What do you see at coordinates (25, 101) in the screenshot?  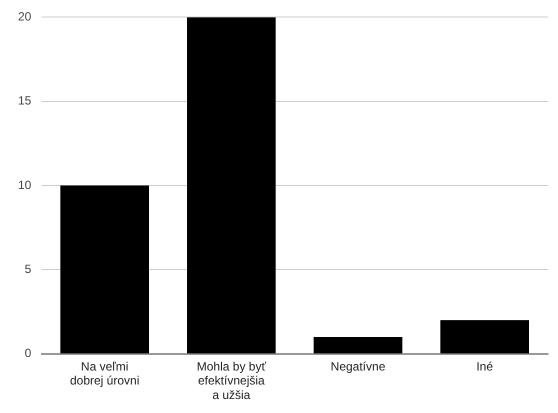 I see `y-tick-label: 15` at bounding box center [25, 101].